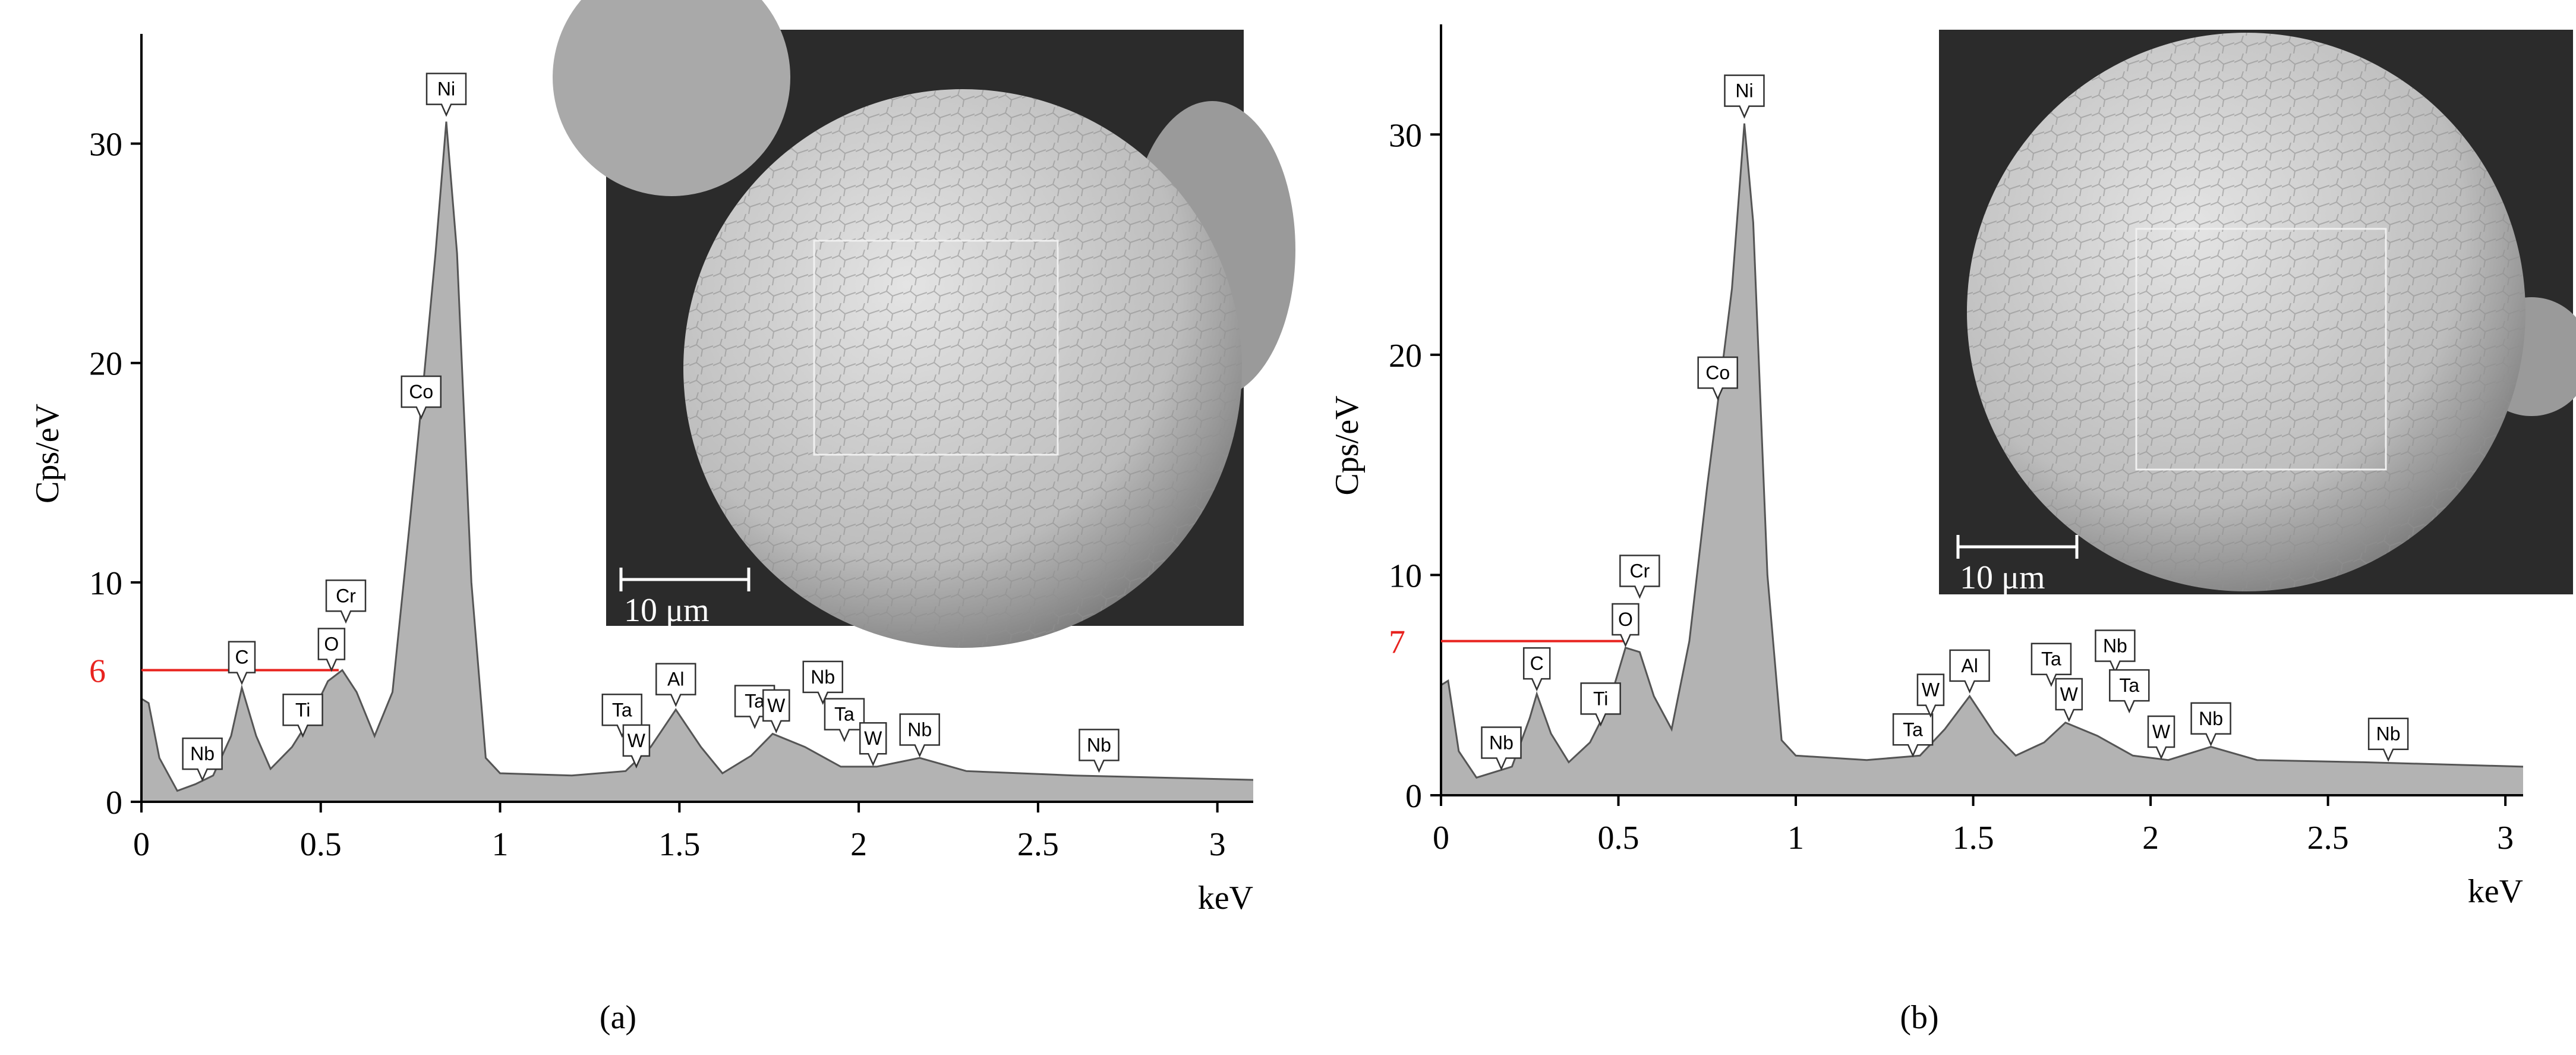  I want to click on panel-label: (b), so click(1919, 1017).